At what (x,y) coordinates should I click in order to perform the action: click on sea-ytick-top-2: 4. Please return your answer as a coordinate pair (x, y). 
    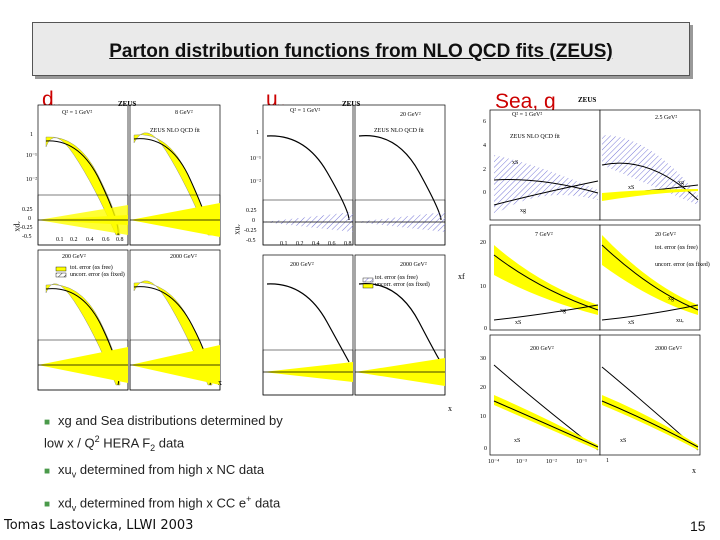
    Looking at the image, I should click on (484, 146).